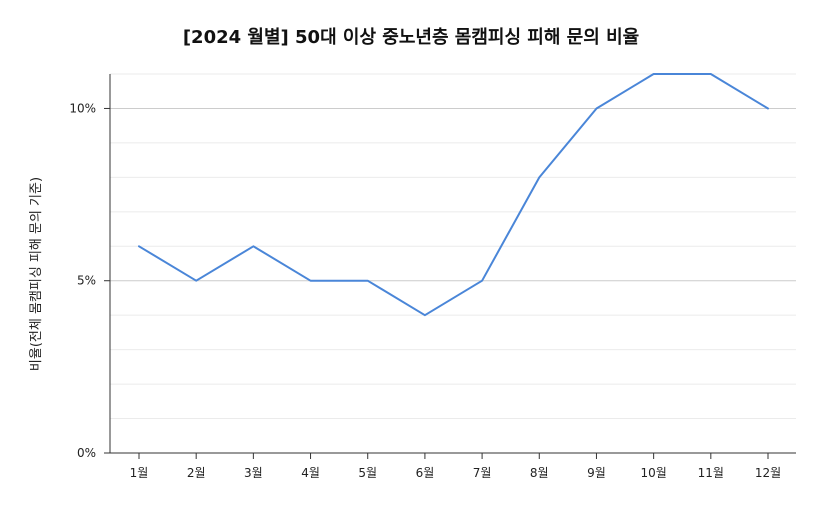 The height and width of the screenshot is (508, 822). What do you see at coordinates (482, 473) in the screenshot?
I see `x-tick-label: 7월` at bounding box center [482, 473].